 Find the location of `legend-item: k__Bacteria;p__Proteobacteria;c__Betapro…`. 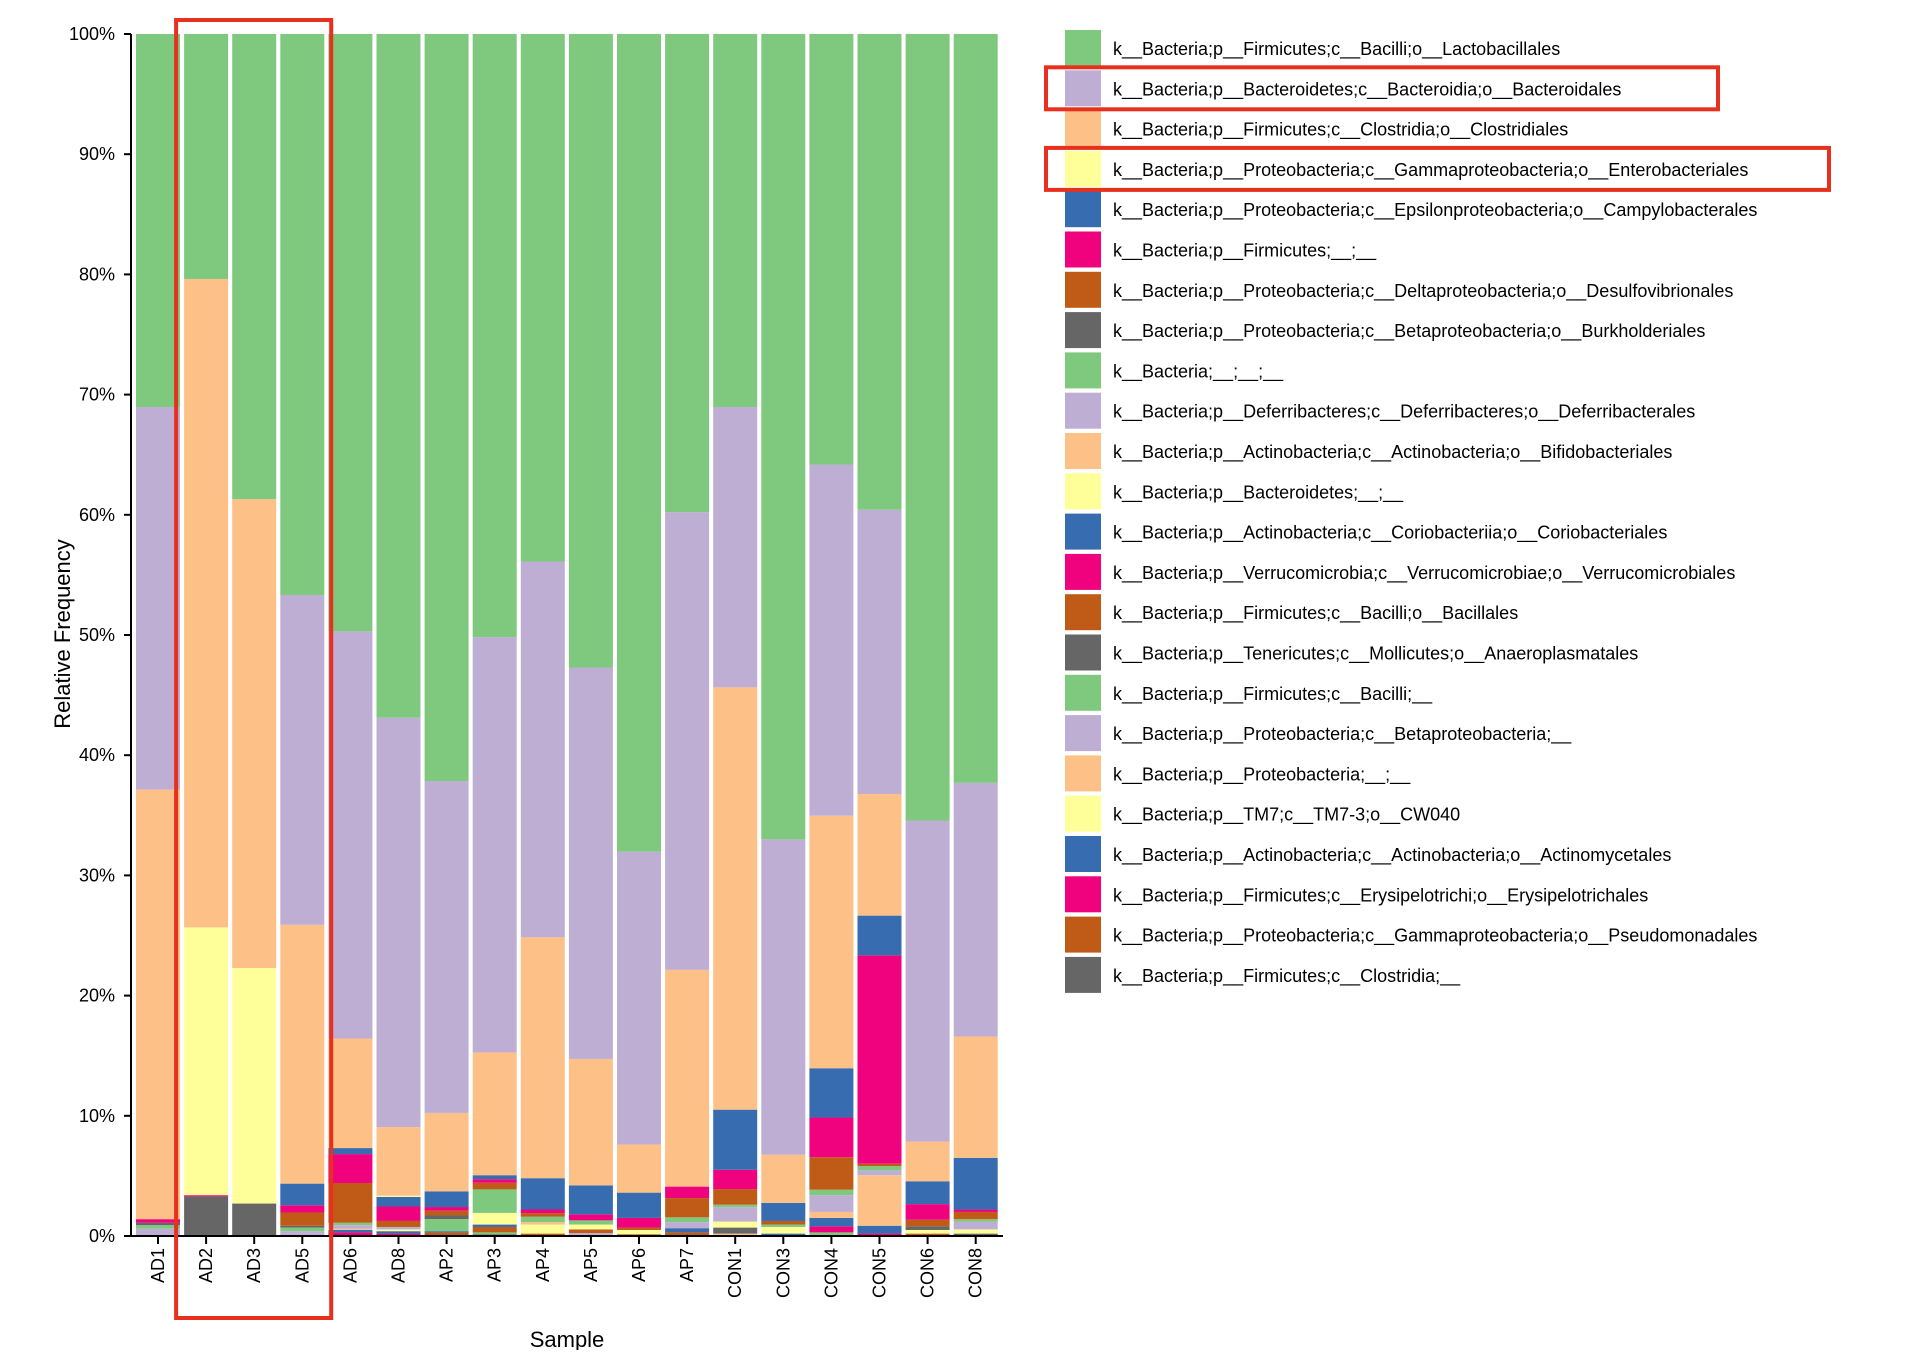

legend-item: k__Bacteria;p__Proteobacteria;c__Betapro… is located at coordinates (1318, 733).